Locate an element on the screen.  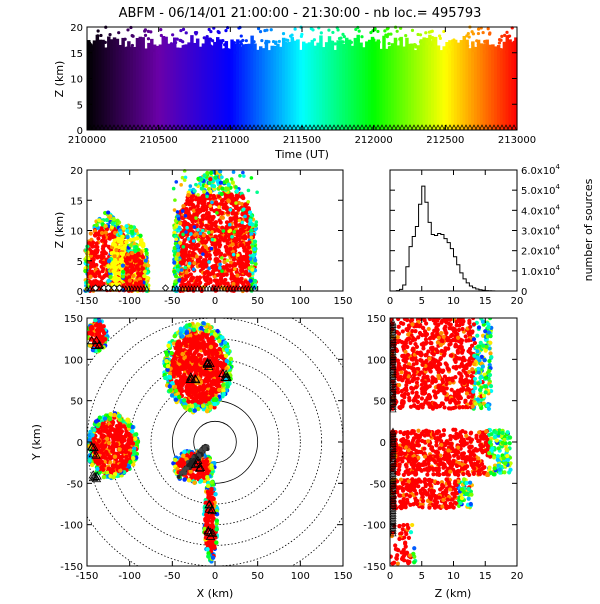
time-height-sources is located at coordinates (302, 77).